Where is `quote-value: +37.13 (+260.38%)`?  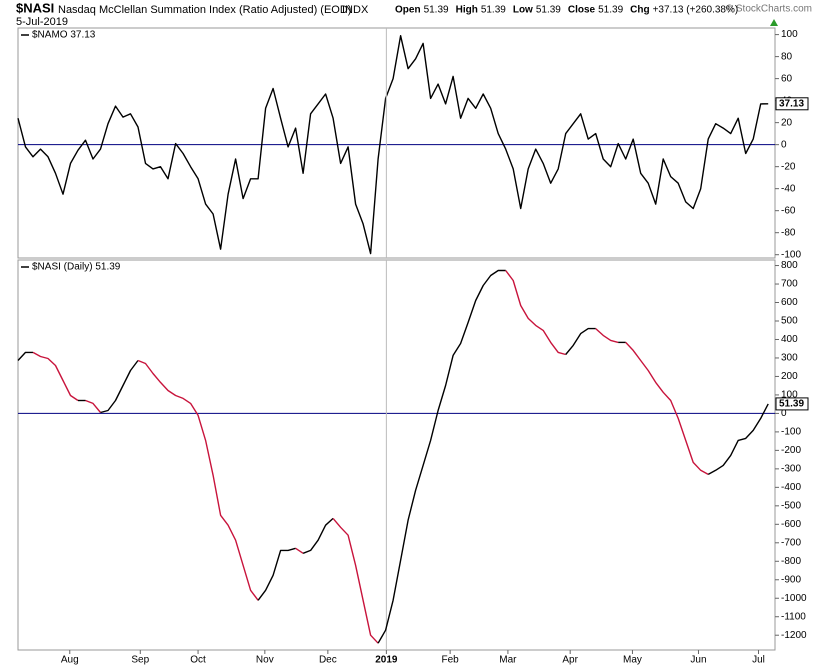
quote-value: +37.13 (+260.38%) is located at coordinates (696, 10).